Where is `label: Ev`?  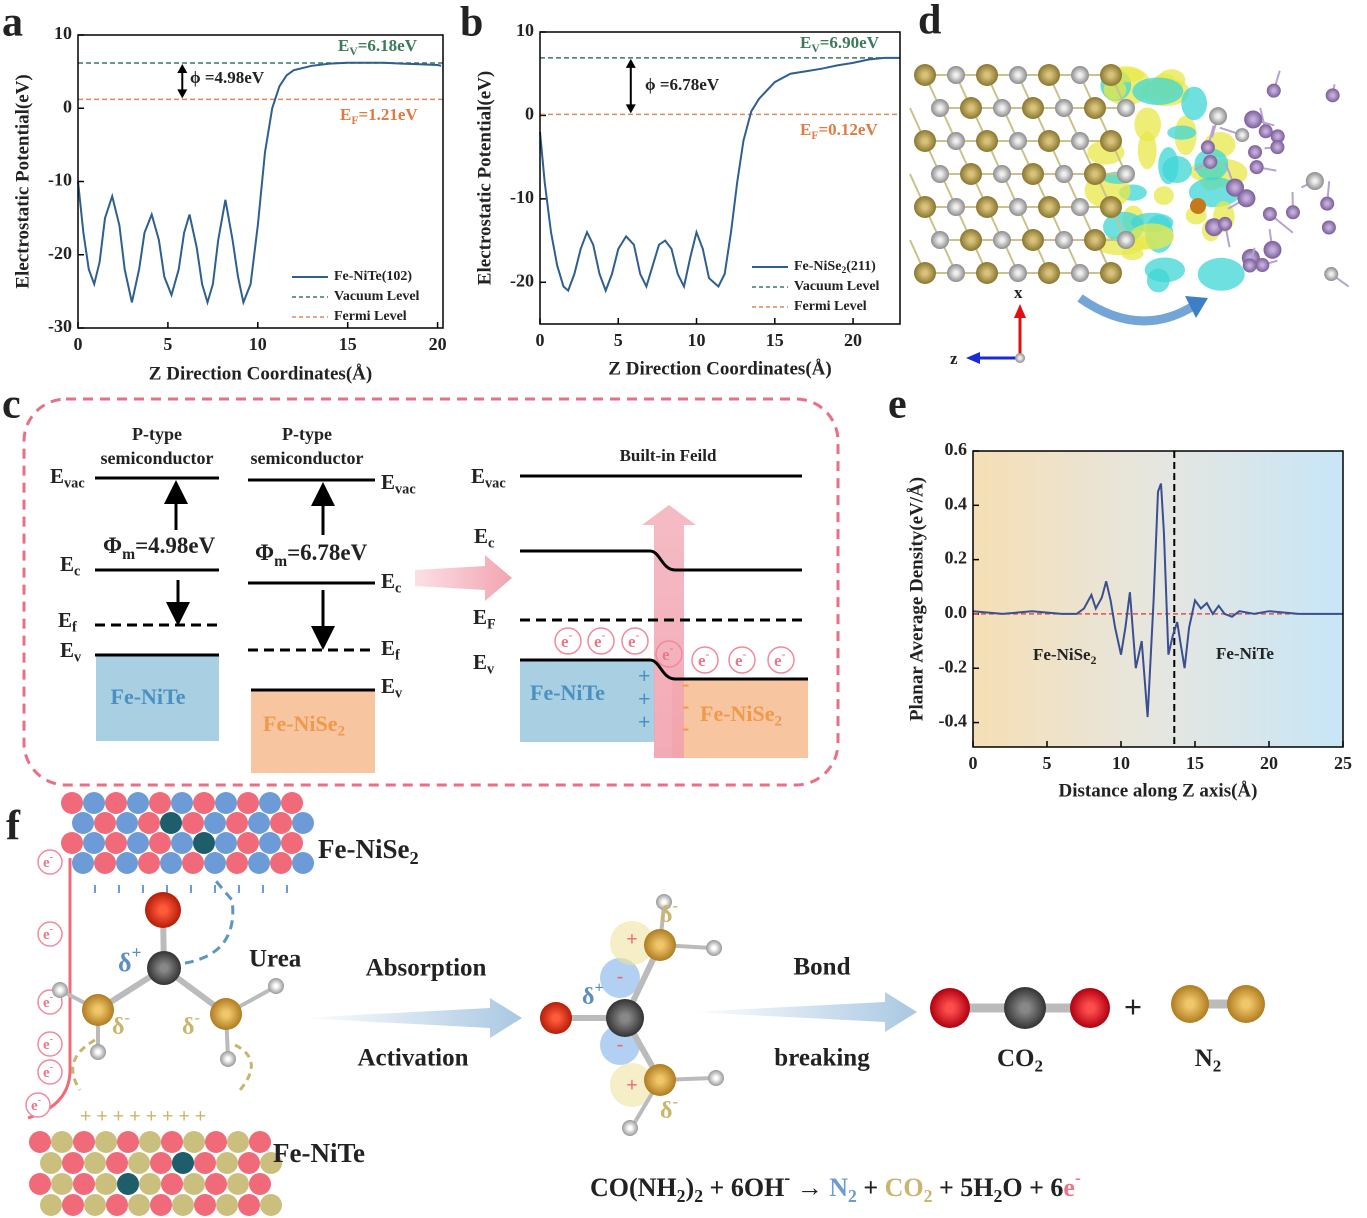
label: Ev is located at coordinates (484, 664).